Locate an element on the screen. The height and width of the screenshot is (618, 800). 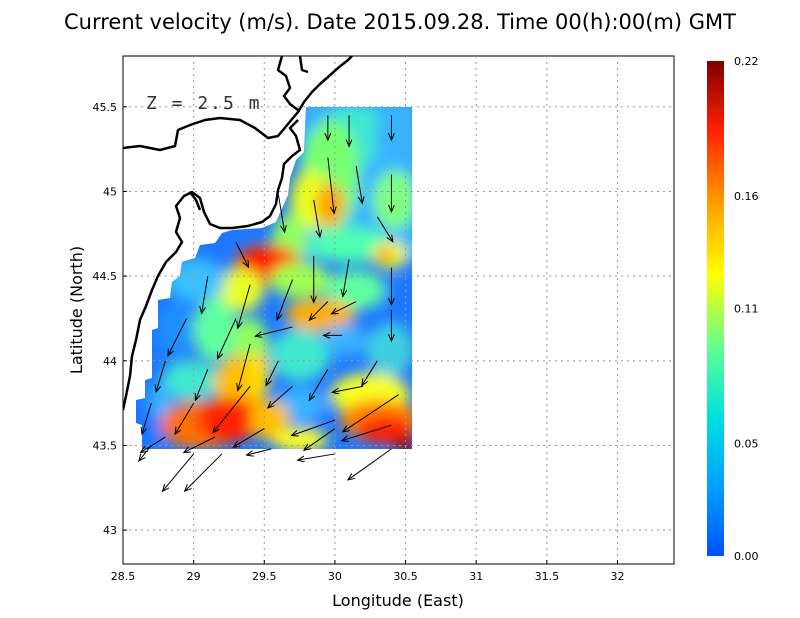
x-tick-label: 29 is located at coordinates (194, 576).